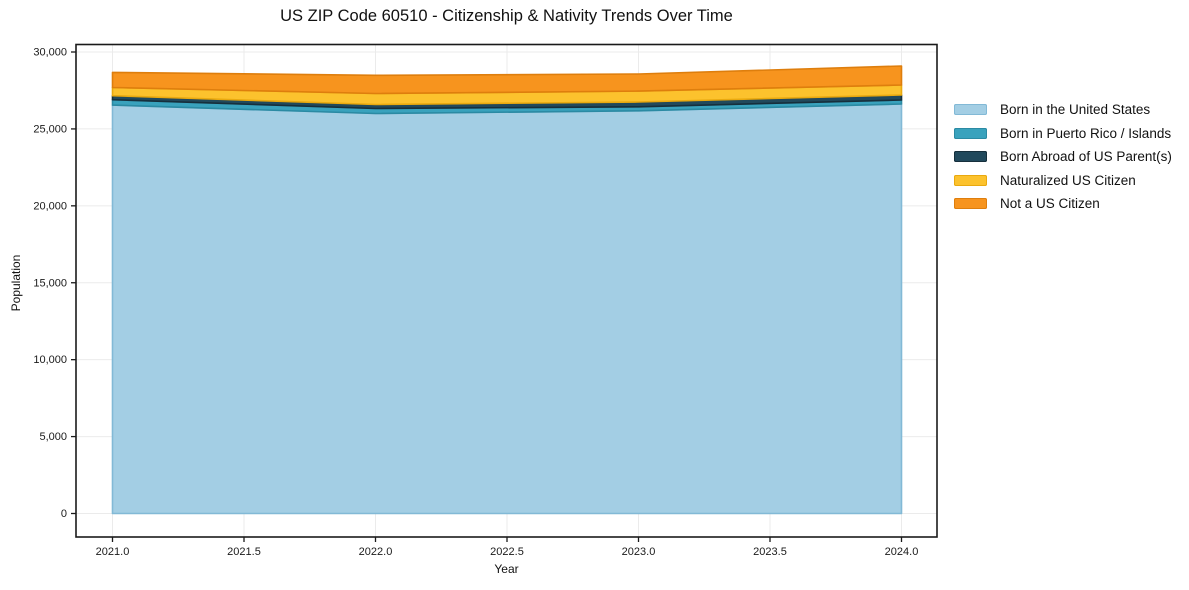  Describe the element at coordinates (50, 129) in the screenshot. I see `y-tick-label: 25,000` at that location.